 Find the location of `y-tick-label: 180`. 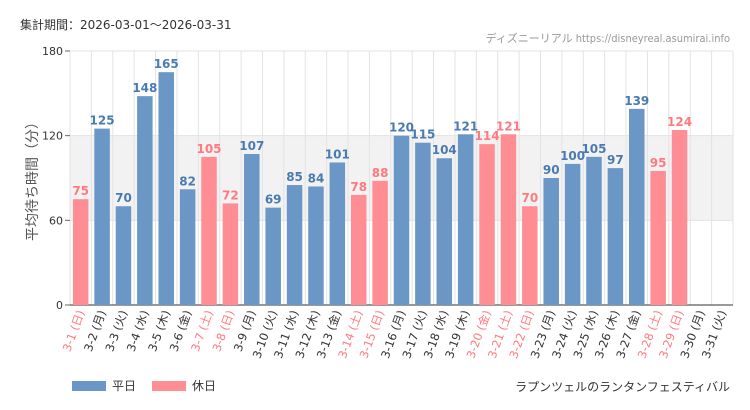

y-tick-label: 180 is located at coordinates (52, 51).